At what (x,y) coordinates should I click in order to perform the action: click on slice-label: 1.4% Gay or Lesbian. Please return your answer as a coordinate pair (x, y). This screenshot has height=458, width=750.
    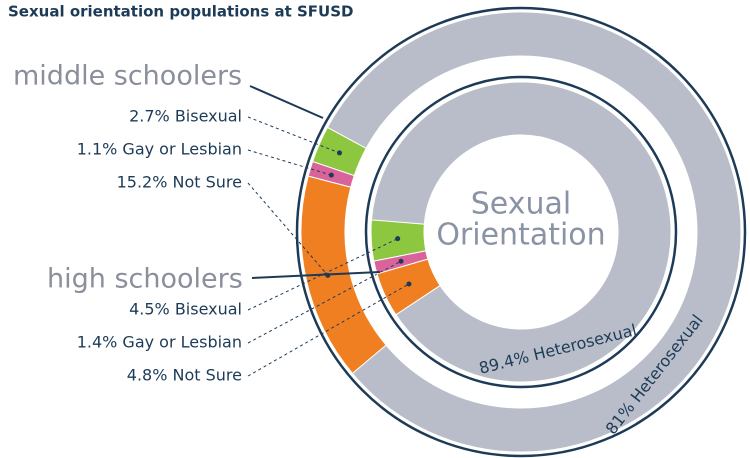
    Looking at the image, I should click on (159, 342).